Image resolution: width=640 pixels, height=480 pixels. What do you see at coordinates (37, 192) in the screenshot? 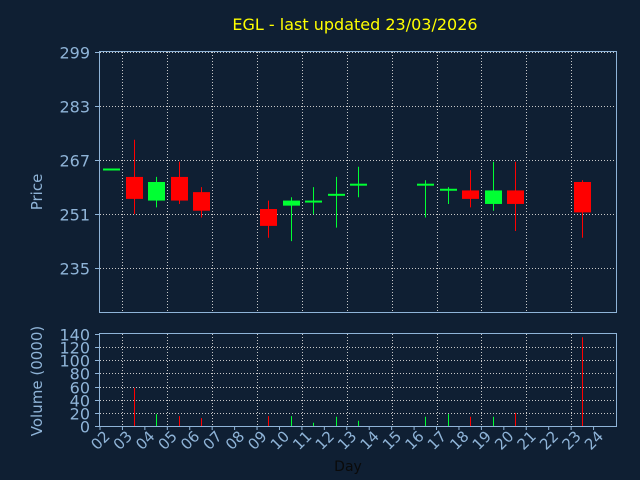
I see `price-axis-label: Price` at bounding box center [37, 192].